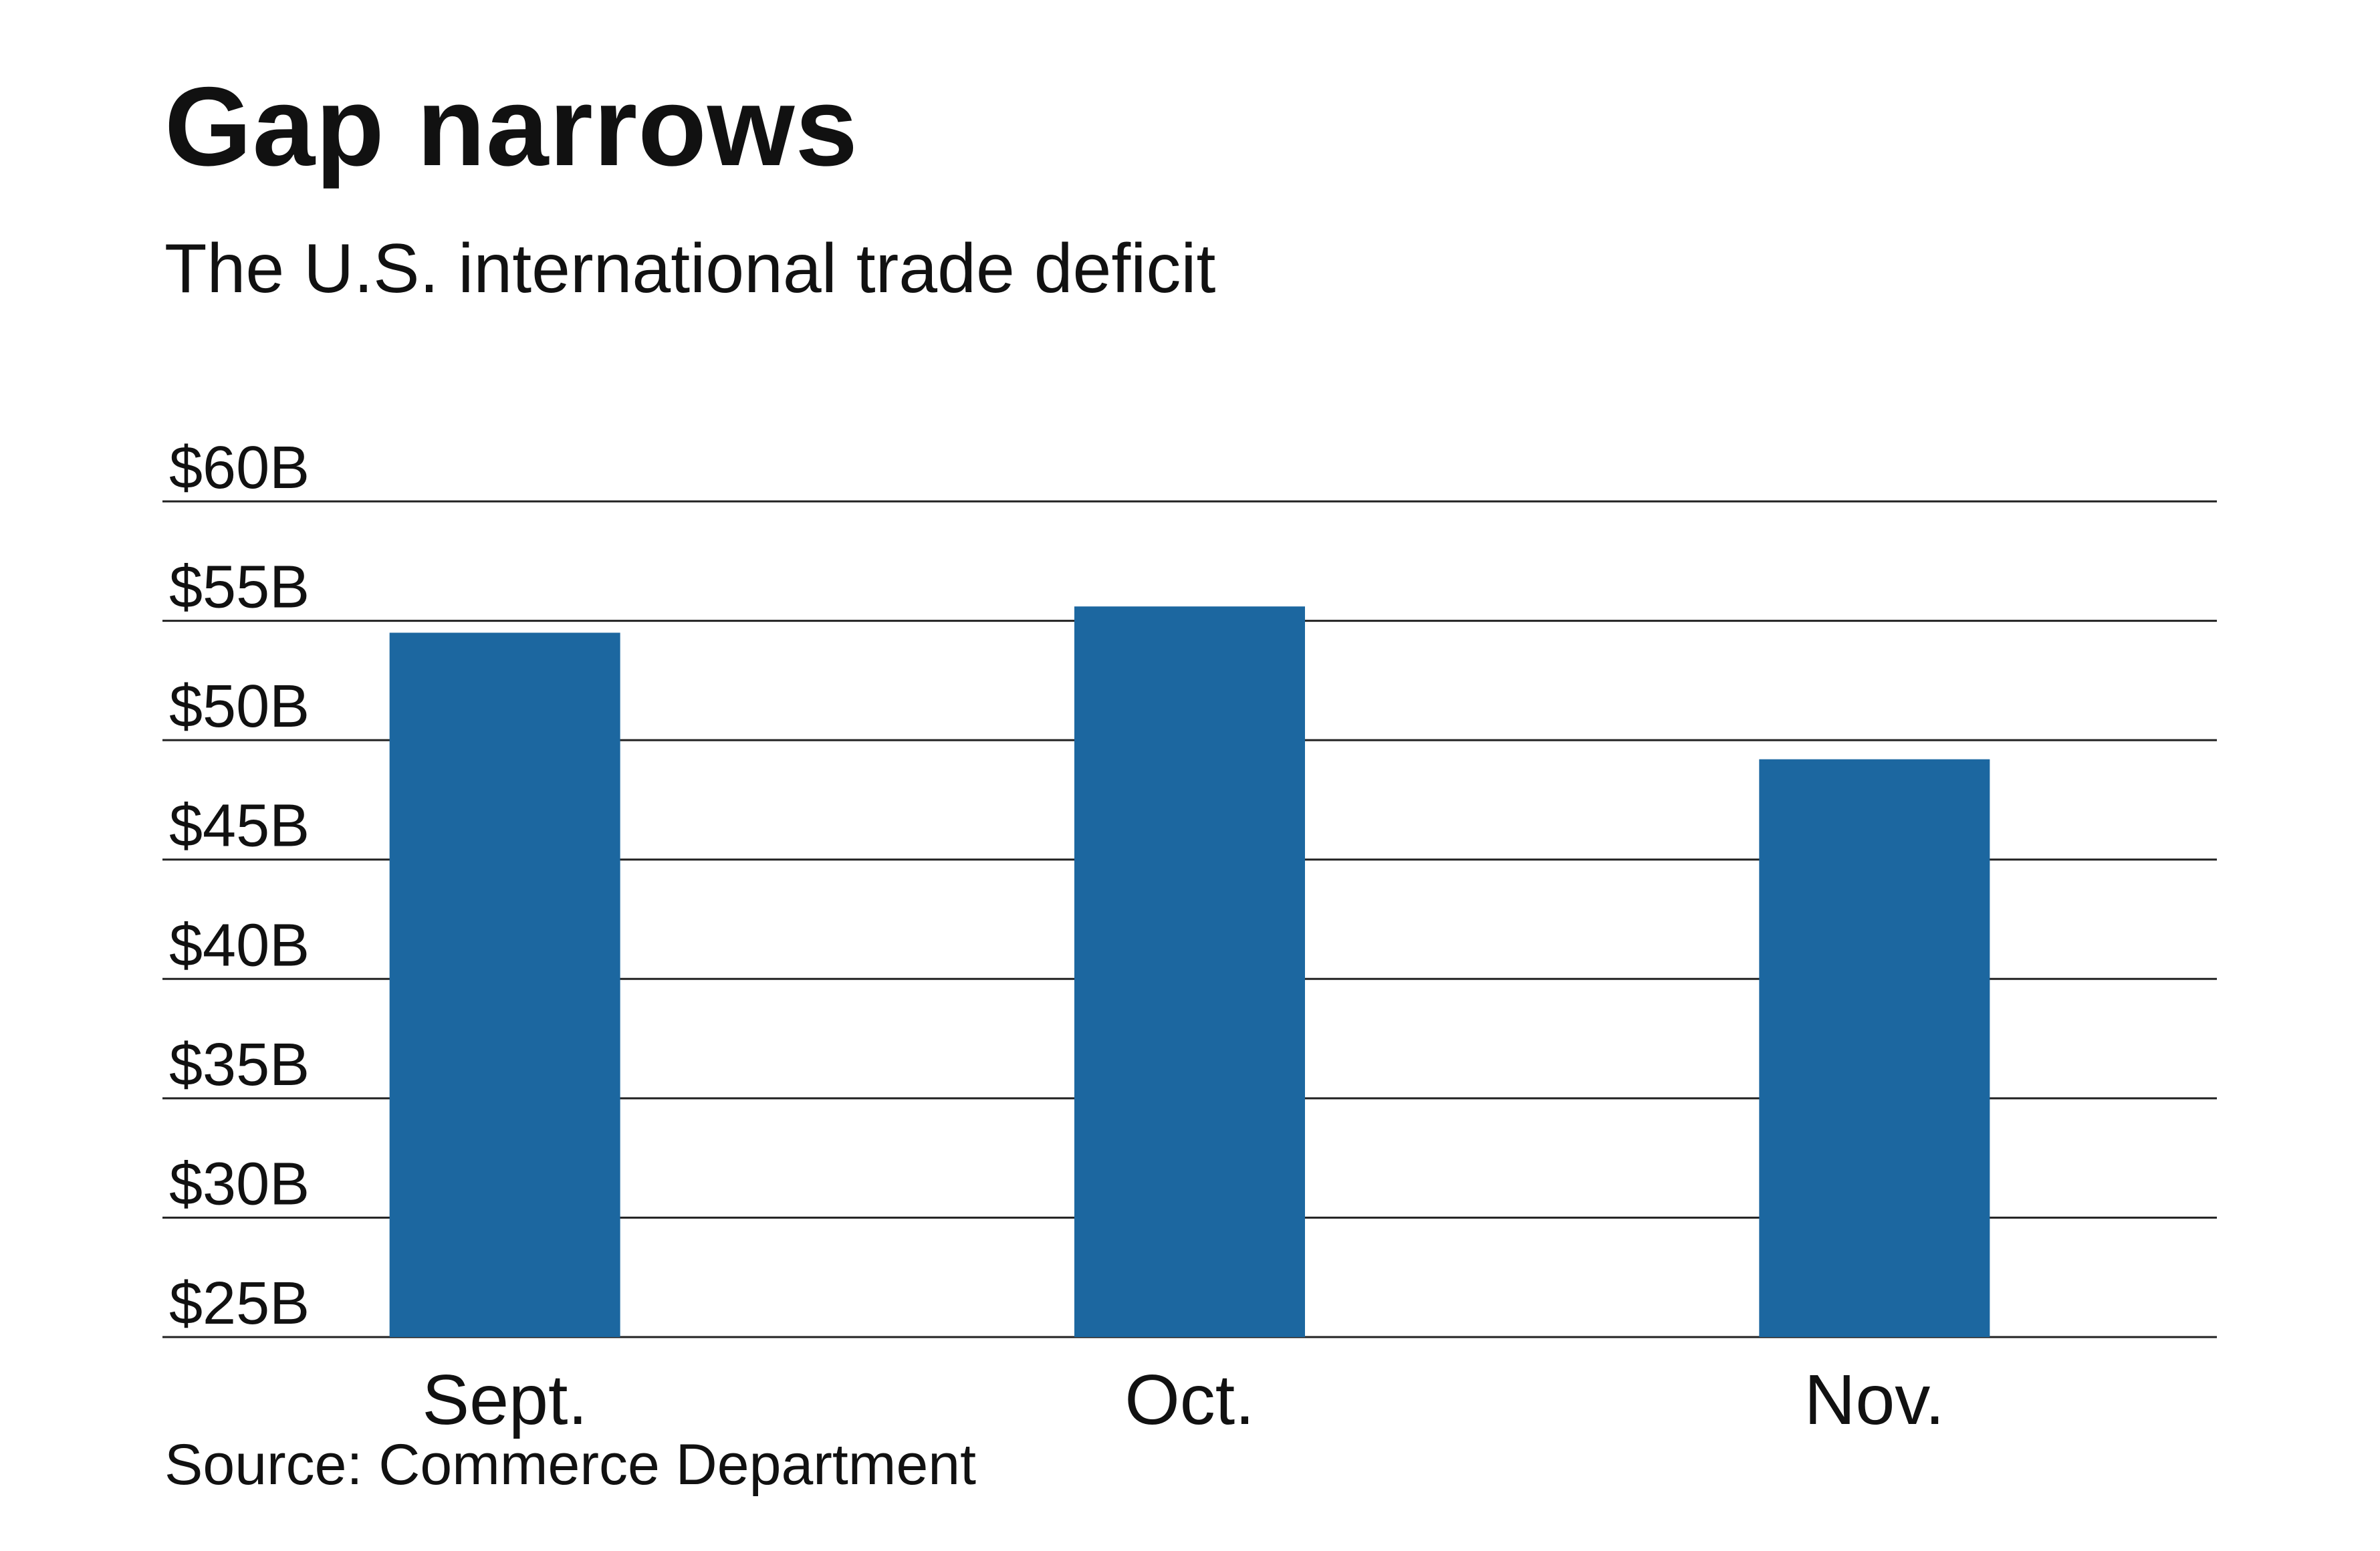 This screenshot has height=1551, width=2380. What do you see at coordinates (239, 827) in the screenshot?
I see `y-tick-label: $45B` at bounding box center [239, 827].